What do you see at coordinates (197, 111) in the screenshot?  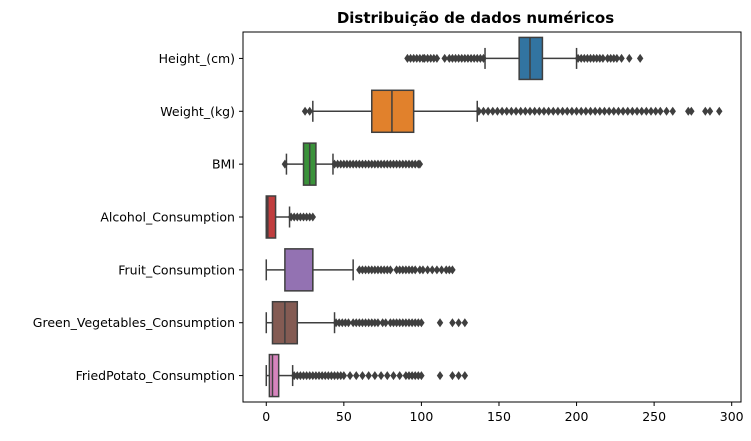 I see `y-tick-label: Weight_(kg)` at bounding box center [197, 111].